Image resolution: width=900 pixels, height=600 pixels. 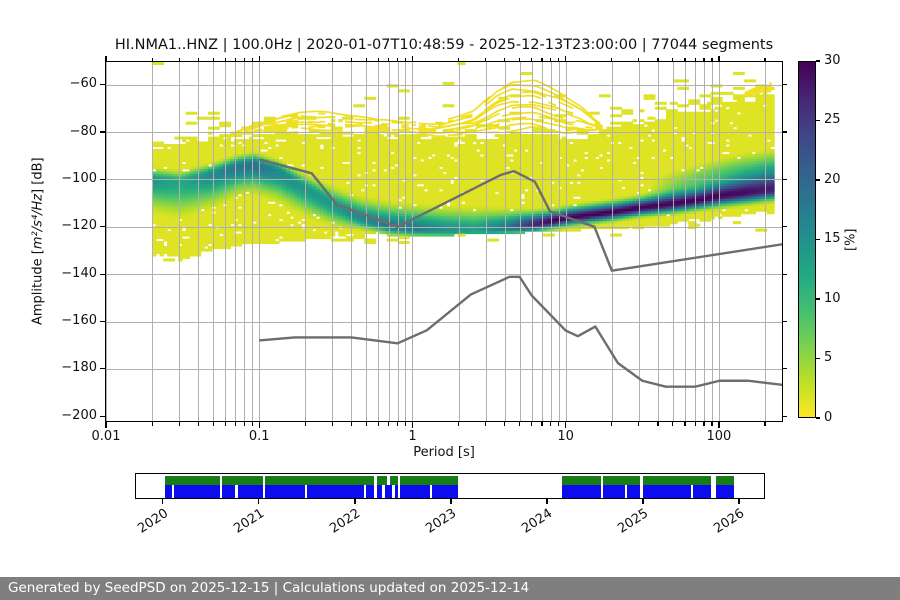 What do you see at coordinates (444, 452) in the screenshot?
I see `x-axis-label: Period [s]` at bounding box center [444, 452].